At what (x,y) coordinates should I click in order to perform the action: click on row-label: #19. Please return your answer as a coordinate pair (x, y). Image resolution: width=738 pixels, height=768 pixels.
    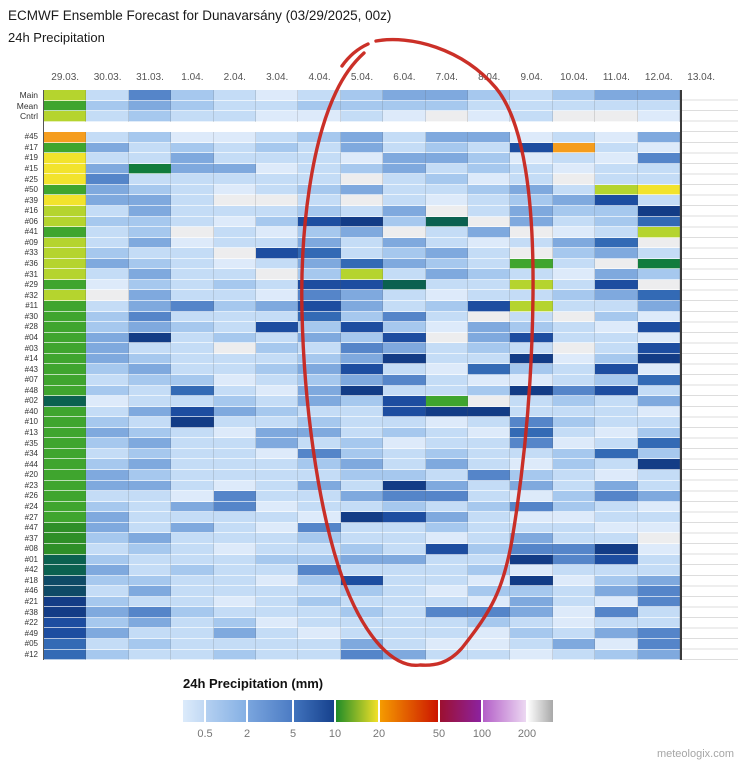
    Looking at the image, I should click on (31, 158).